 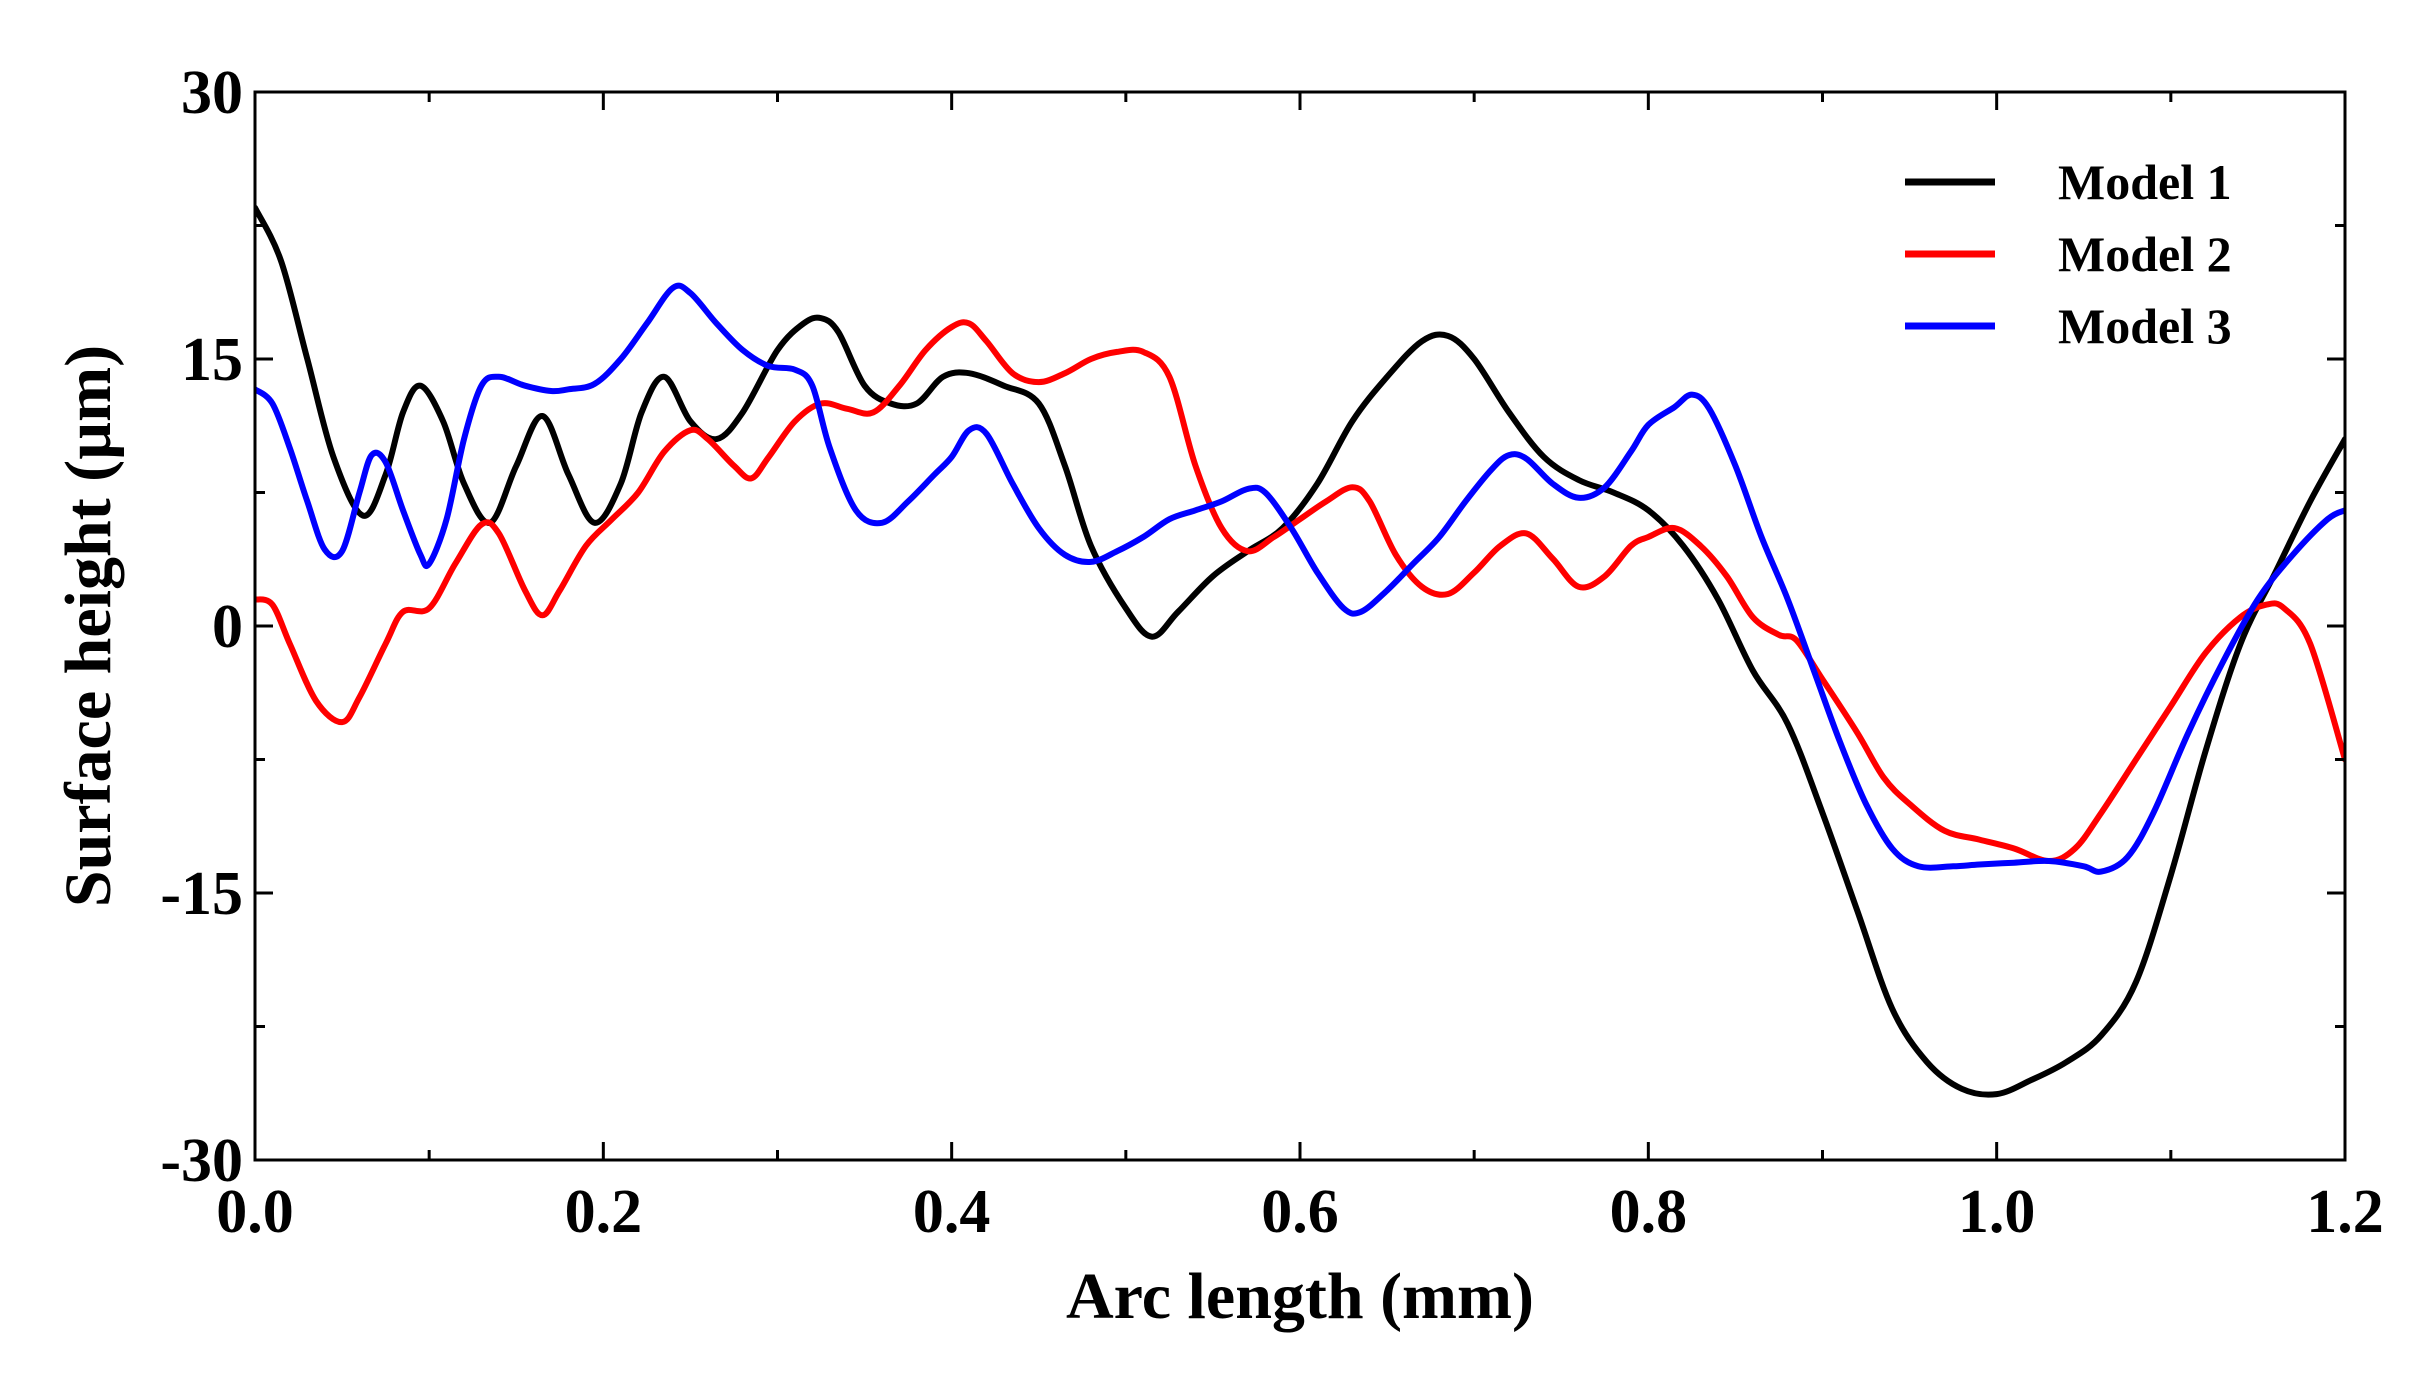 What do you see at coordinates (201, 1161) in the screenshot?
I see `y-tick-label: -30` at bounding box center [201, 1161].